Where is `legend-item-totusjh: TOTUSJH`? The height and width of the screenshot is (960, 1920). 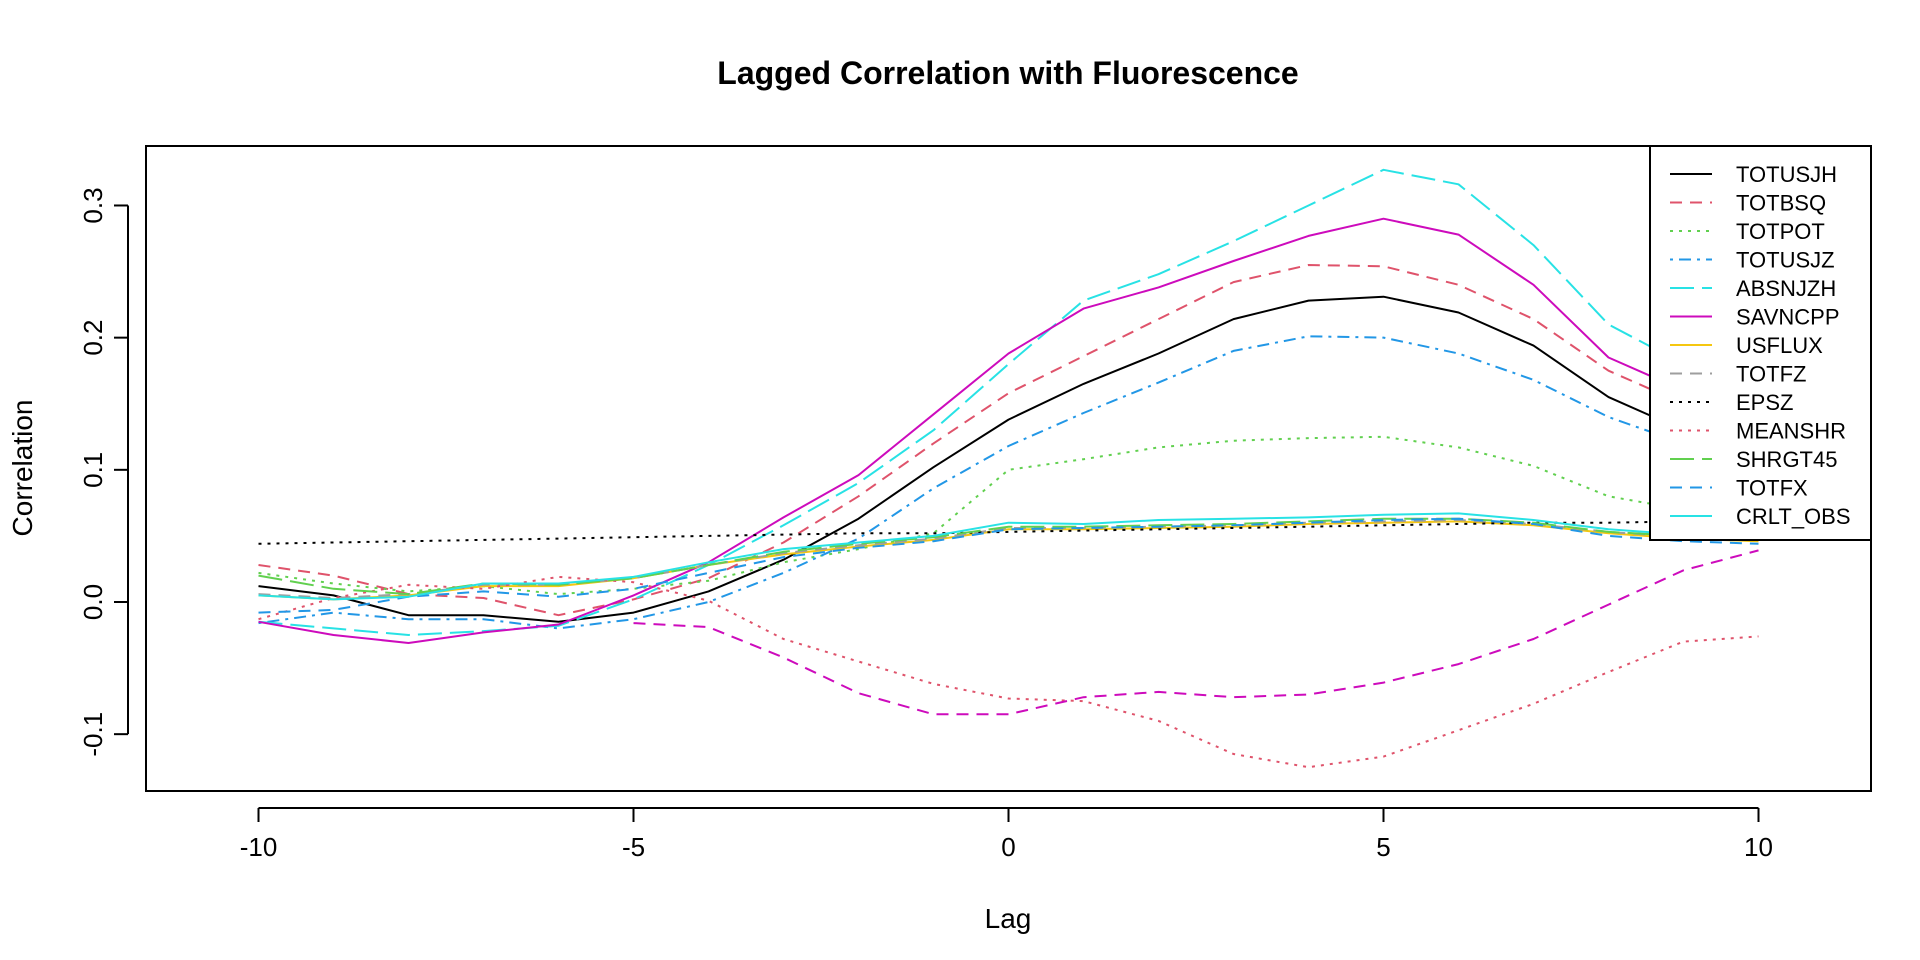
legend-item-totusjh: TOTUSJH is located at coordinates (1753, 174).